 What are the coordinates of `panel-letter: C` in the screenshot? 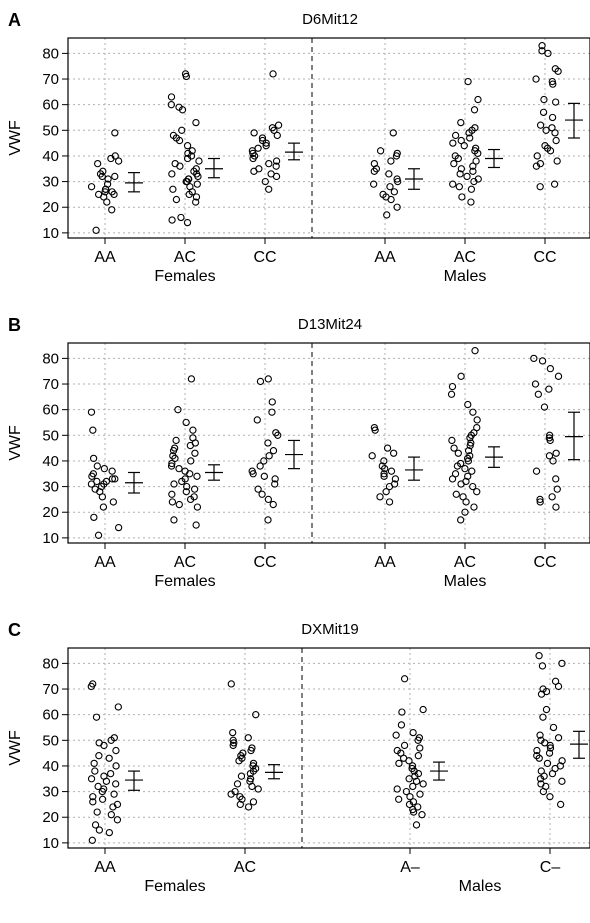 It's located at (14, 630).